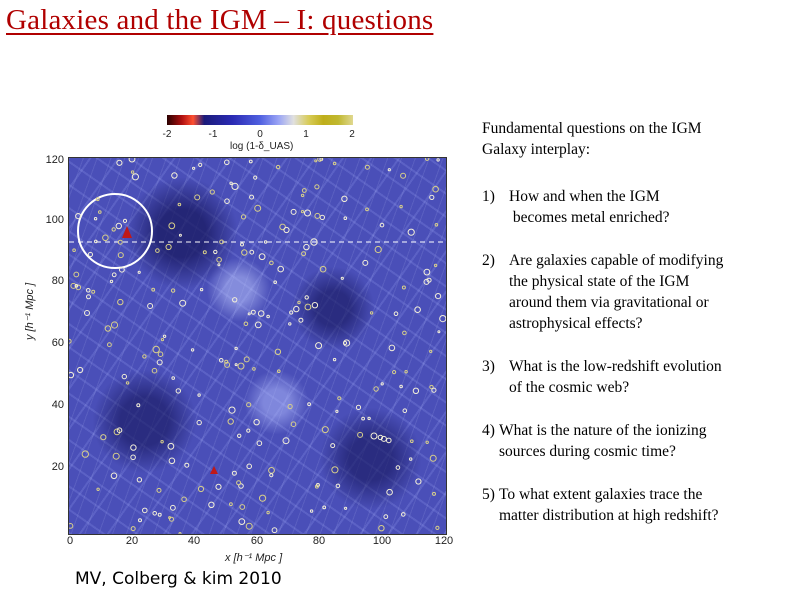 This screenshot has height=595, width=794. I want to click on x-tick: 80, so click(319, 541).